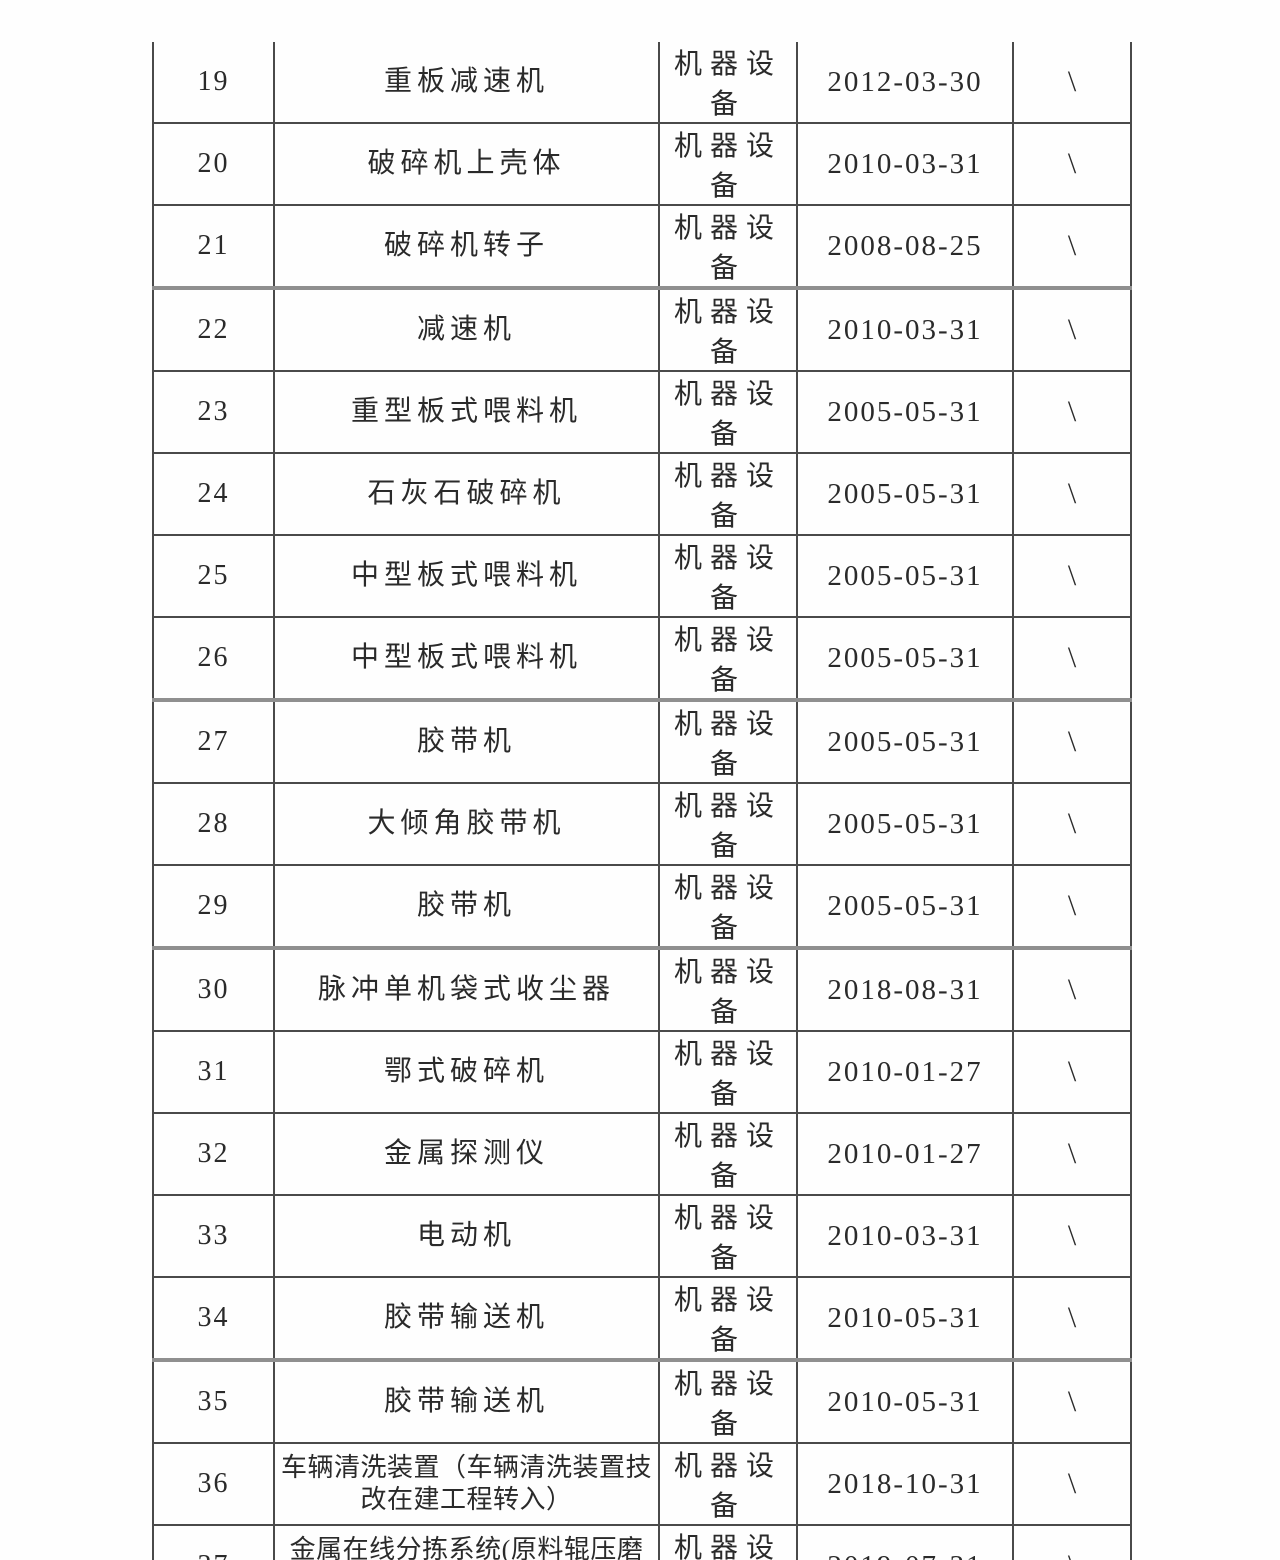 Image resolution: width=1280 pixels, height=1560 pixels. Describe the element at coordinates (213, 1072) in the screenshot. I see `row-number-cell: 31` at that location.